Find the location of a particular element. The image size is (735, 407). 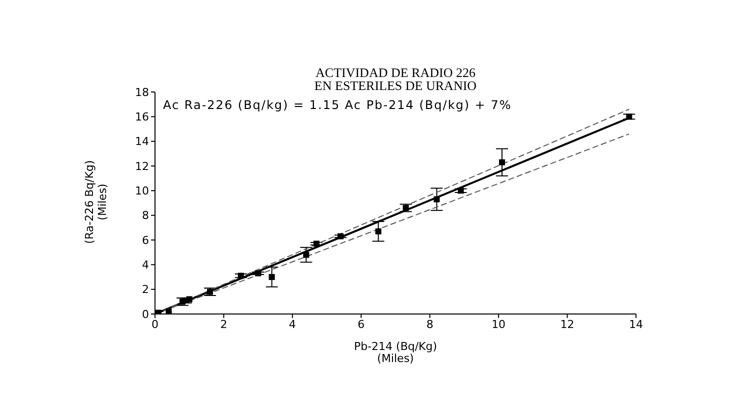

x-tick-label: 2 is located at coordinates (224, 324).